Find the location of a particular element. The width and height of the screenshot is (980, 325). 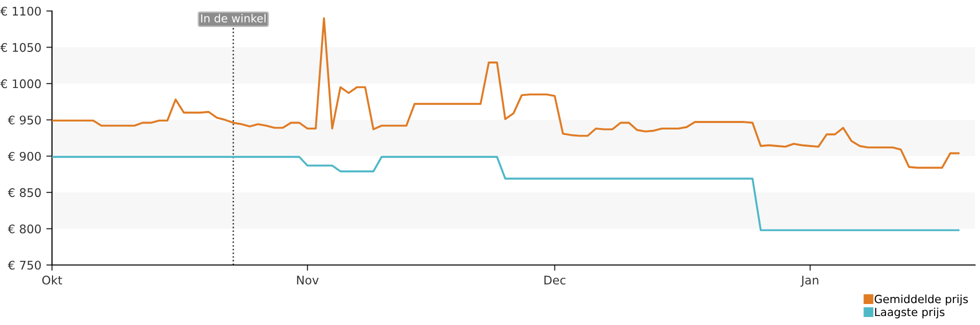

y-tick-label: € 750 is located at coordinates (24, 265).